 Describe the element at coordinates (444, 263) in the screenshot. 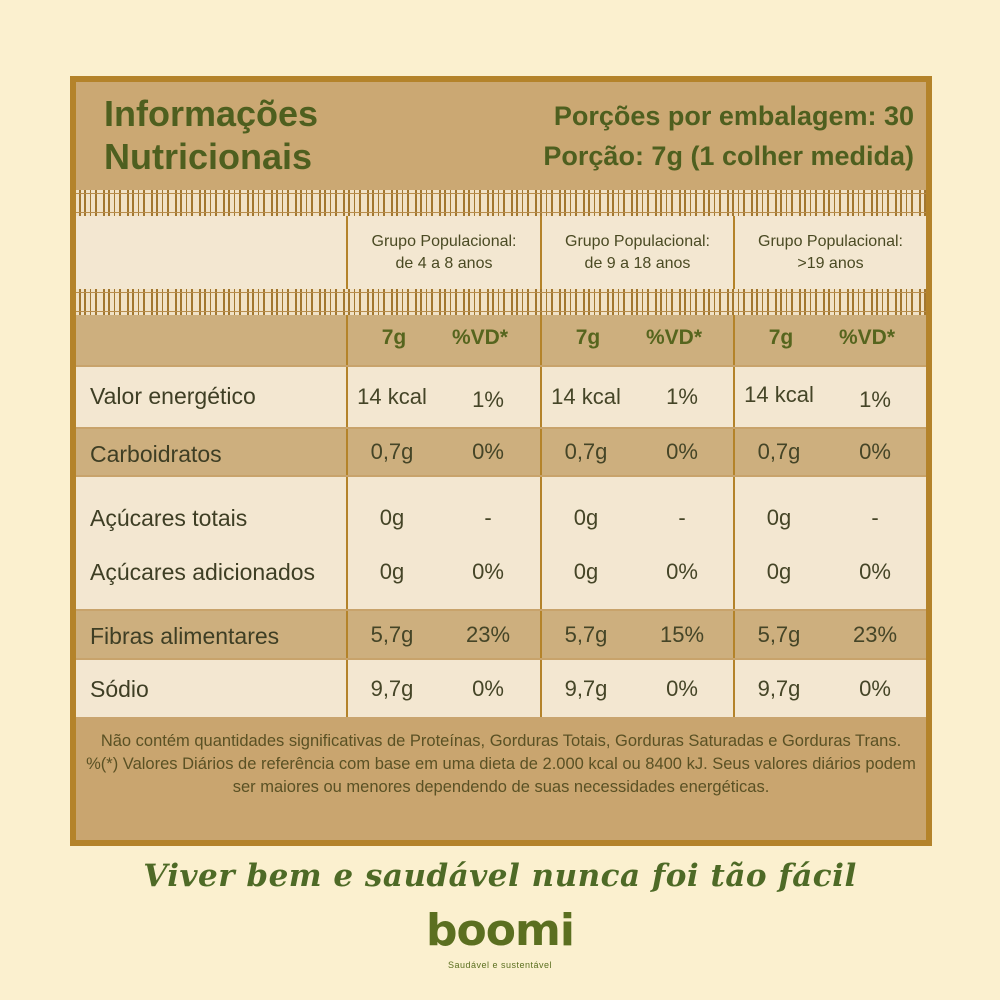

I see `group-age: de 4 a 8 anos` at that location.